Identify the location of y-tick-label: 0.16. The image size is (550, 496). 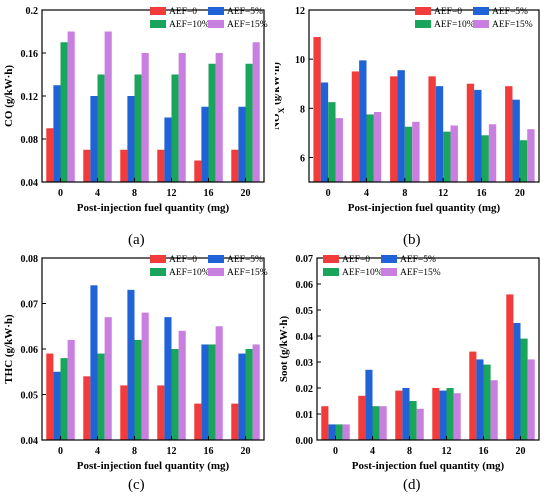
(30, 54).